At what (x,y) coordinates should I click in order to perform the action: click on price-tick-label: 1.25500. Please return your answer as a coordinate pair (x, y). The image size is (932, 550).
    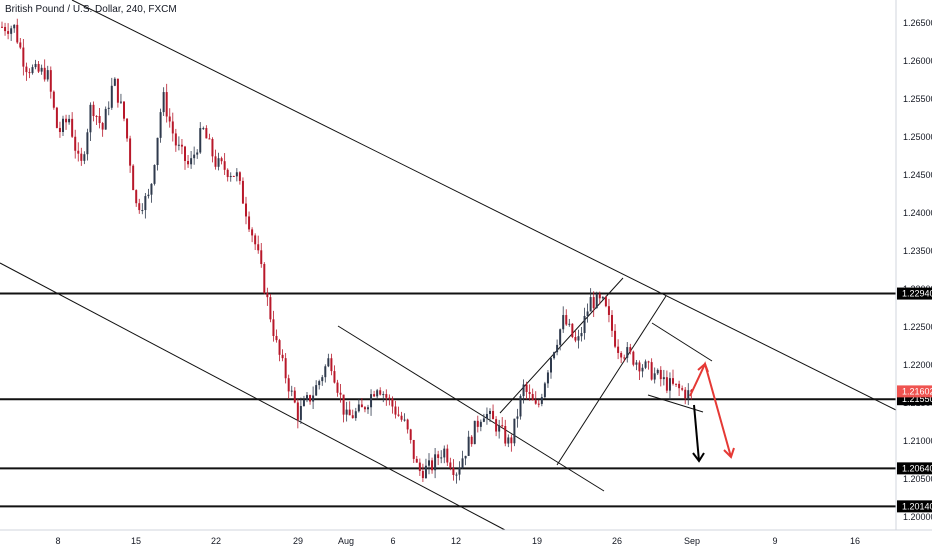
    Looking at the image, I should click on (917, 99).